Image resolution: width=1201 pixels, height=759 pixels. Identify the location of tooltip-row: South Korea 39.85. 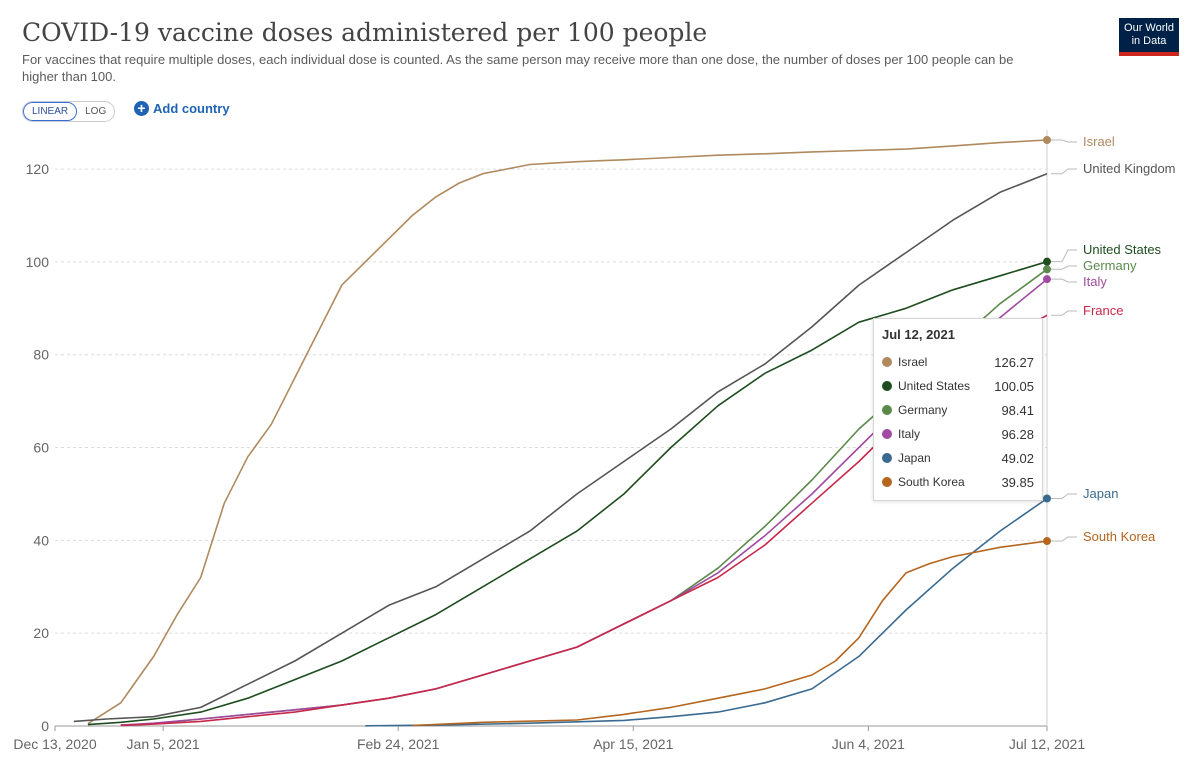
(958, 482).